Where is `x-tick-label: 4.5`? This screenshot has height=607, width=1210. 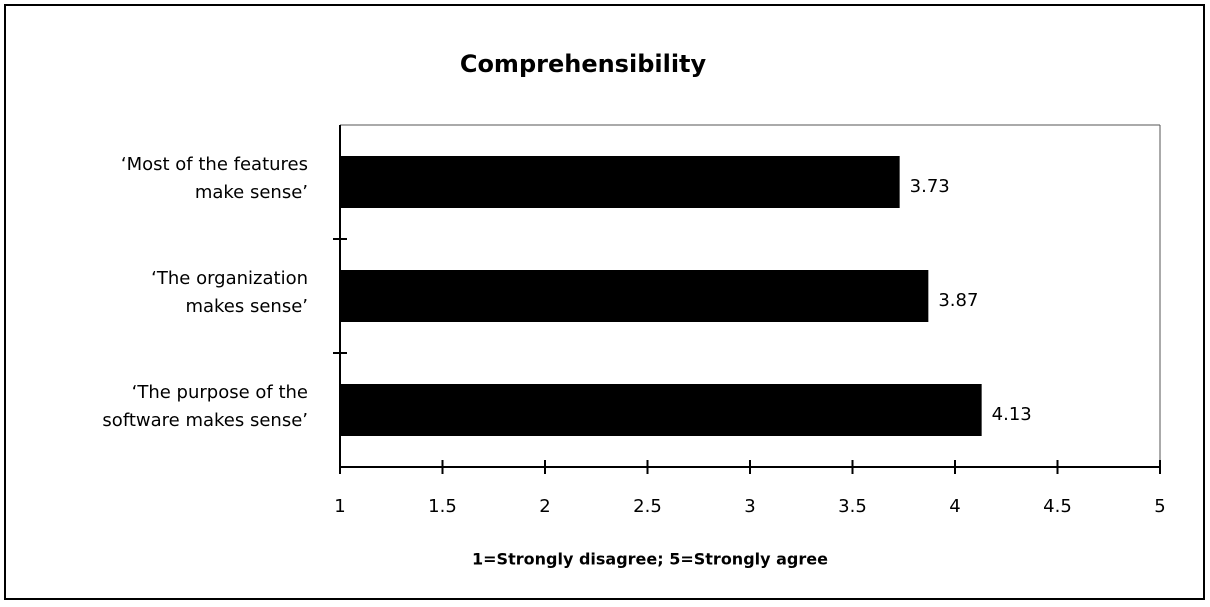 x-tick-label: 4.5 is located at coordinates (1057, 506).